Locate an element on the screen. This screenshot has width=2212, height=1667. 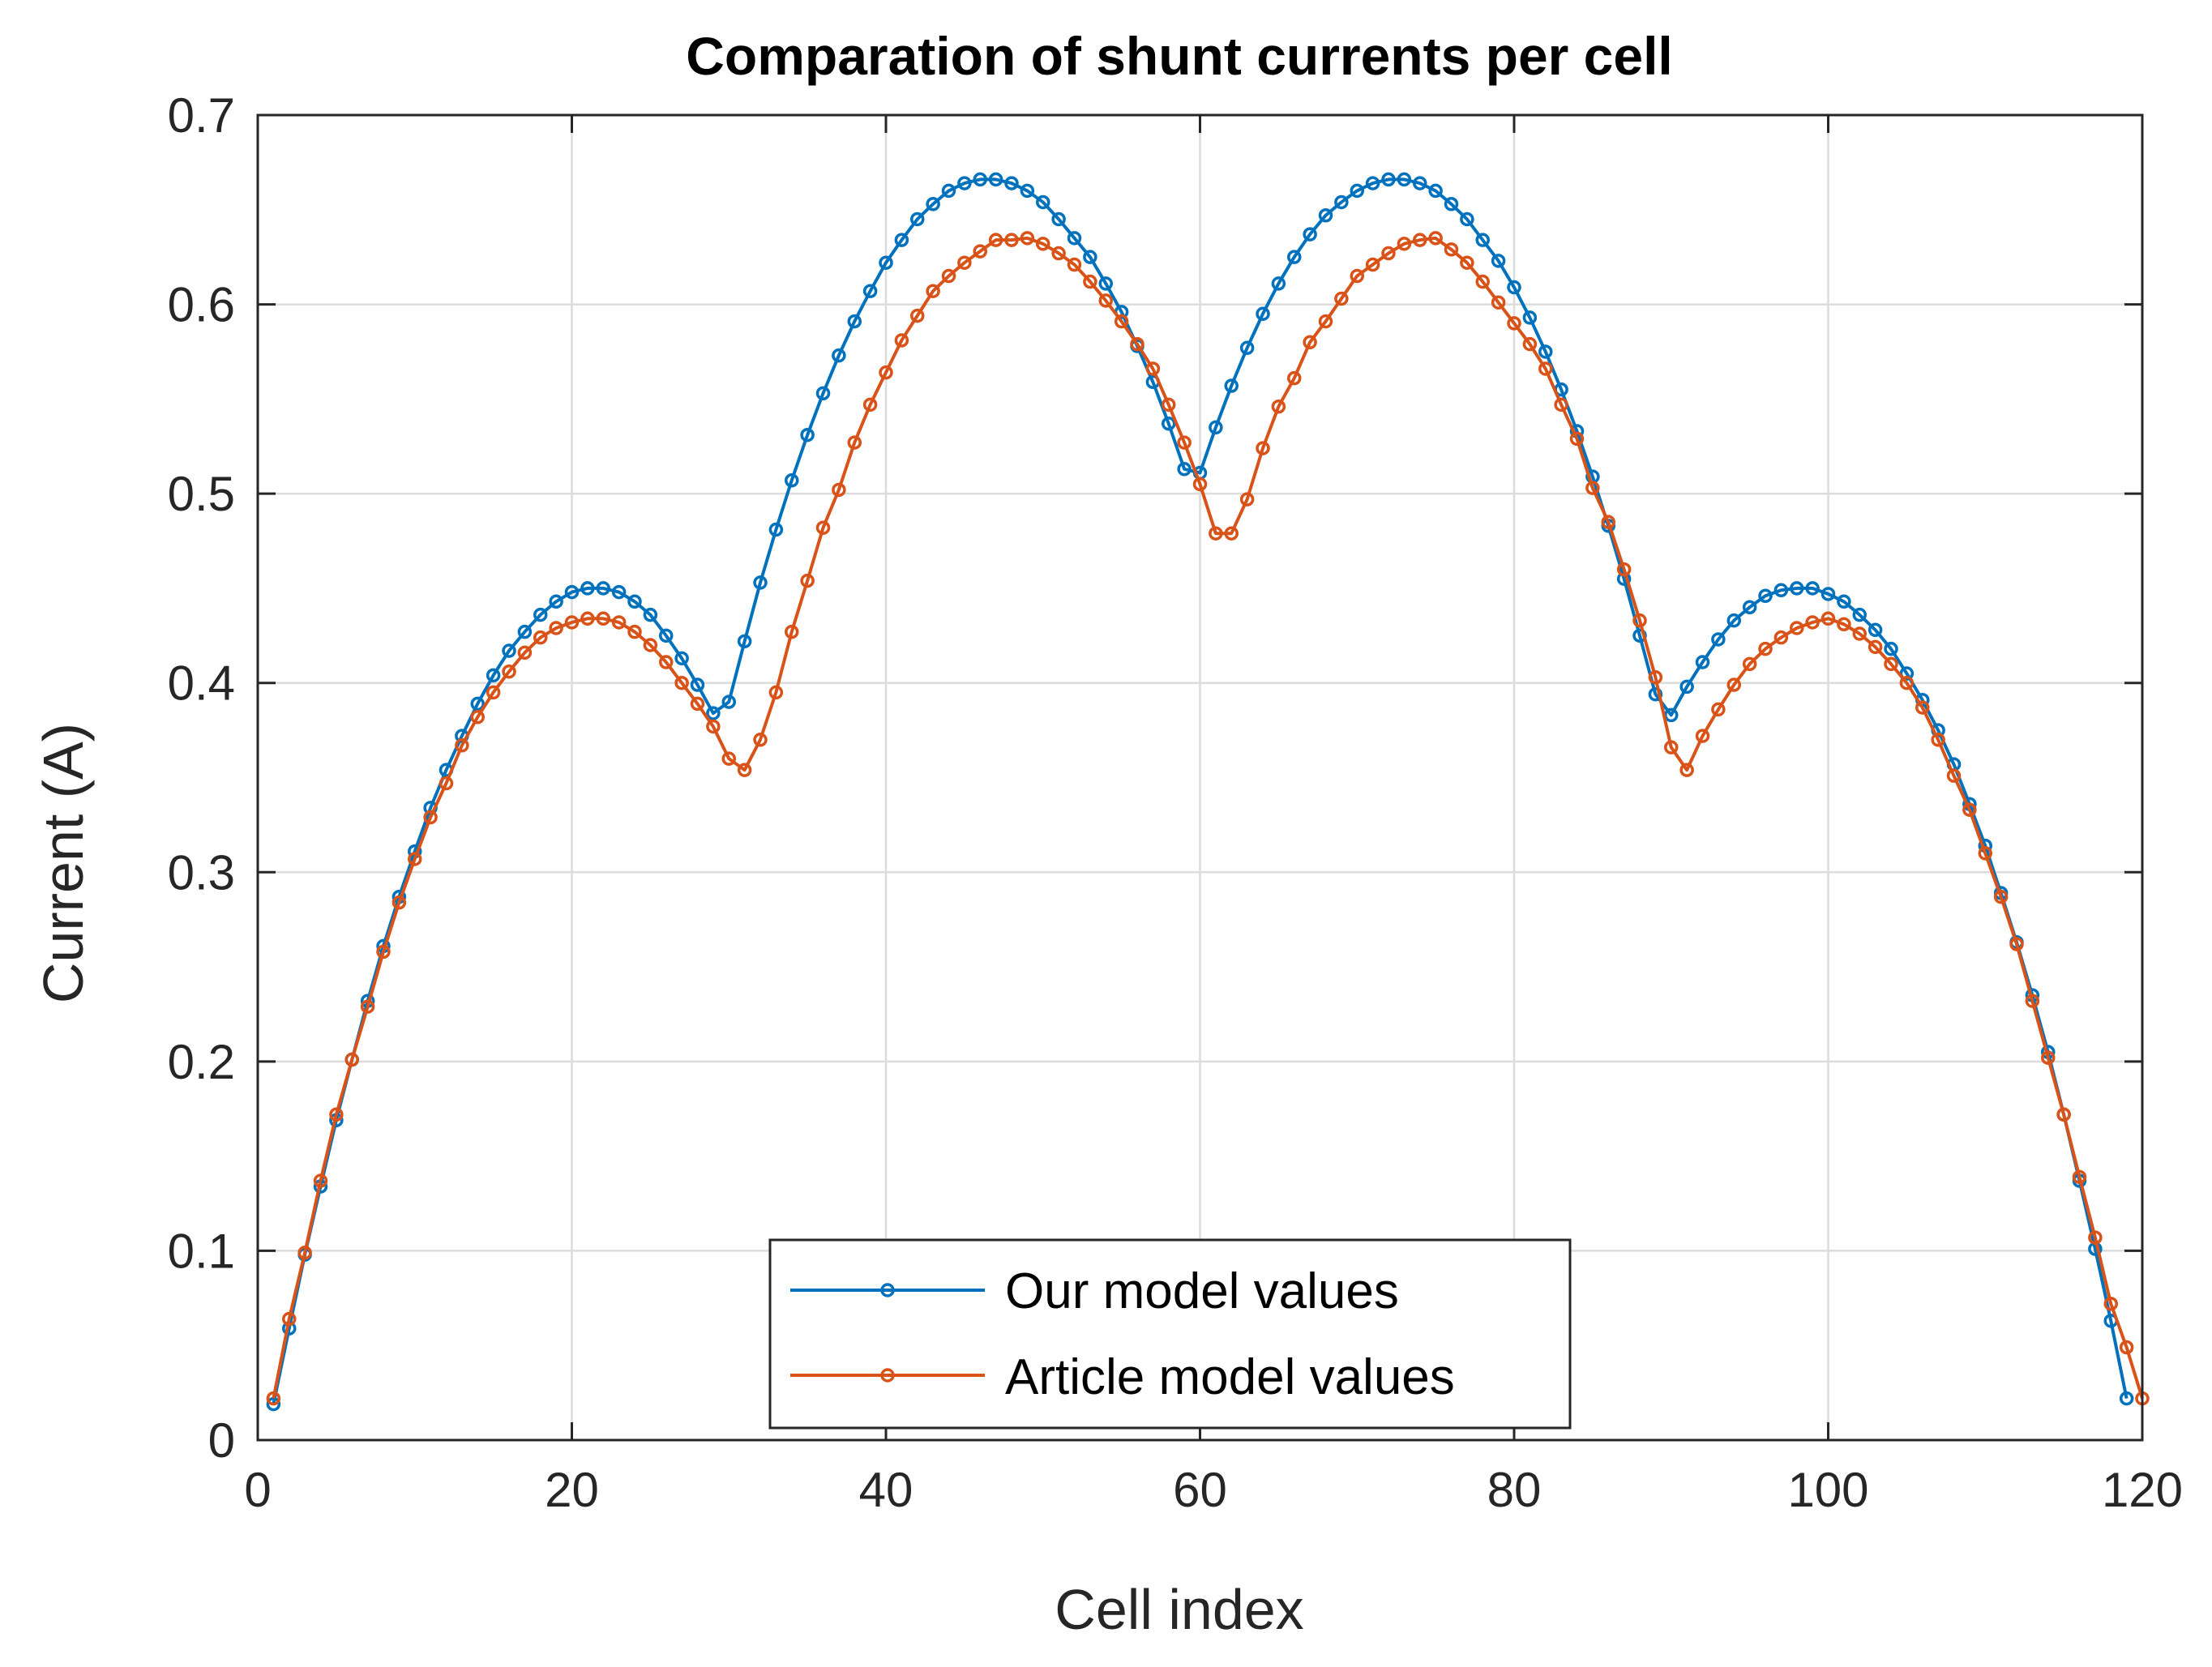
y-tick-label: 0.3 is located at coordinates (202, 872).